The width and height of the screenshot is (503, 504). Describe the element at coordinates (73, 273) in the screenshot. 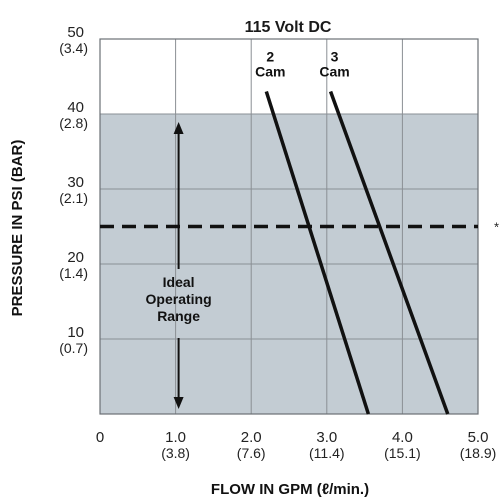

I see `y-tick-sublabel: (1.4)` at that location.